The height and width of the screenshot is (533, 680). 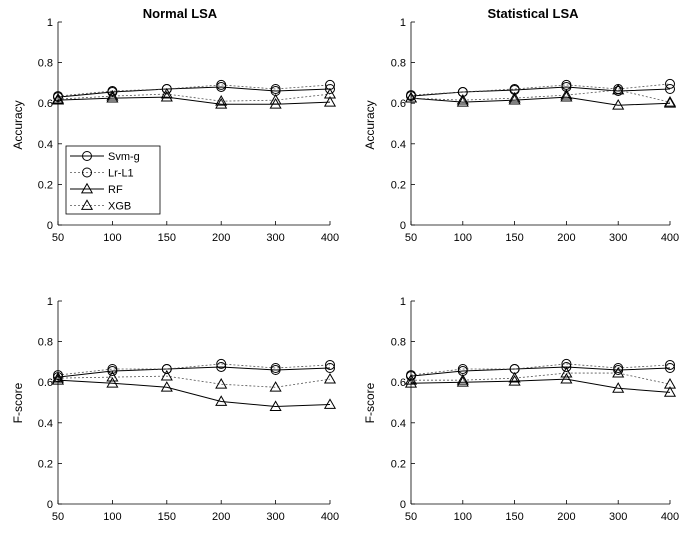 I want to click on legend-label: RF, so click(x=115, y=190).